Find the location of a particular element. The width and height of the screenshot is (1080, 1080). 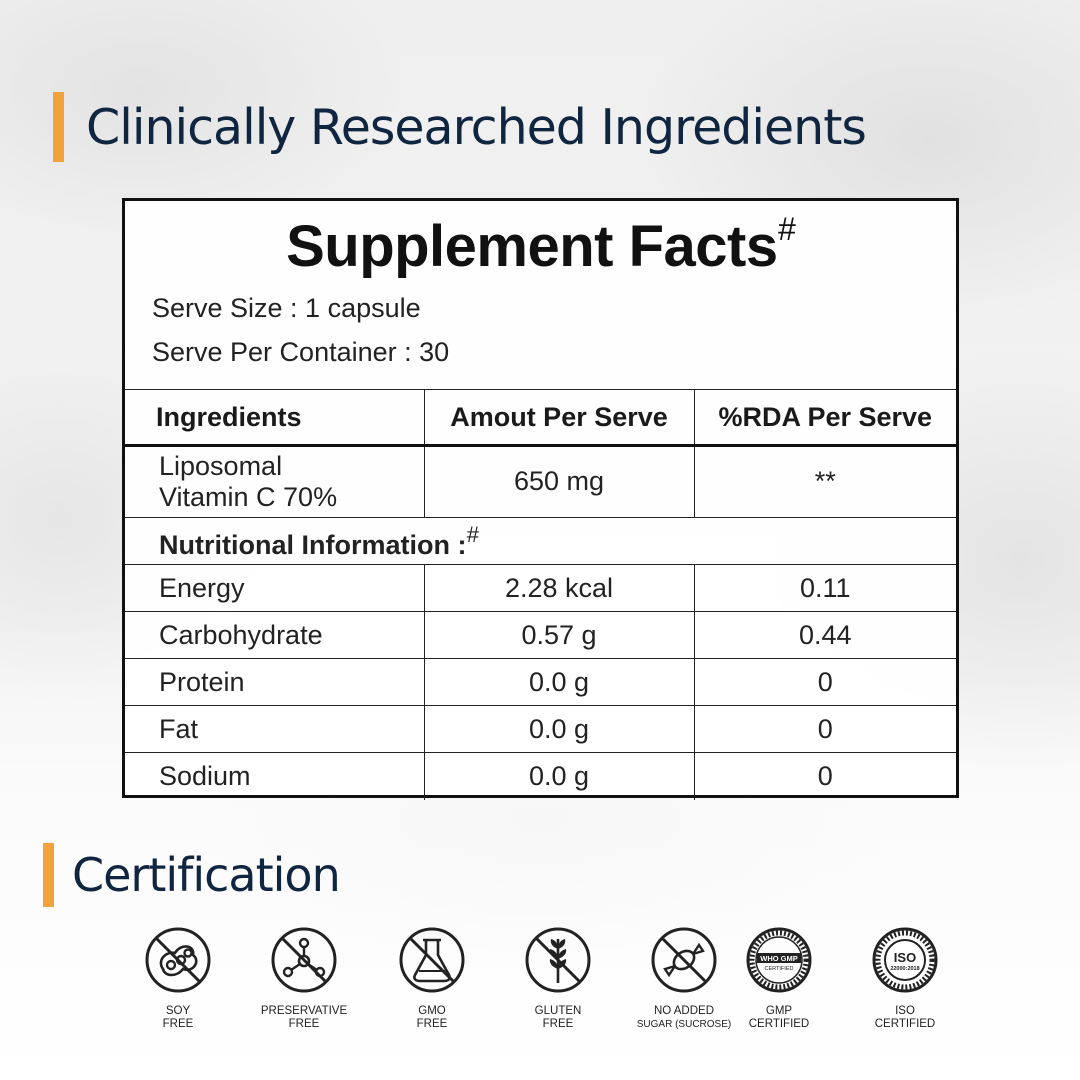

svg-text: ISO is located at coordinates (905, 957).